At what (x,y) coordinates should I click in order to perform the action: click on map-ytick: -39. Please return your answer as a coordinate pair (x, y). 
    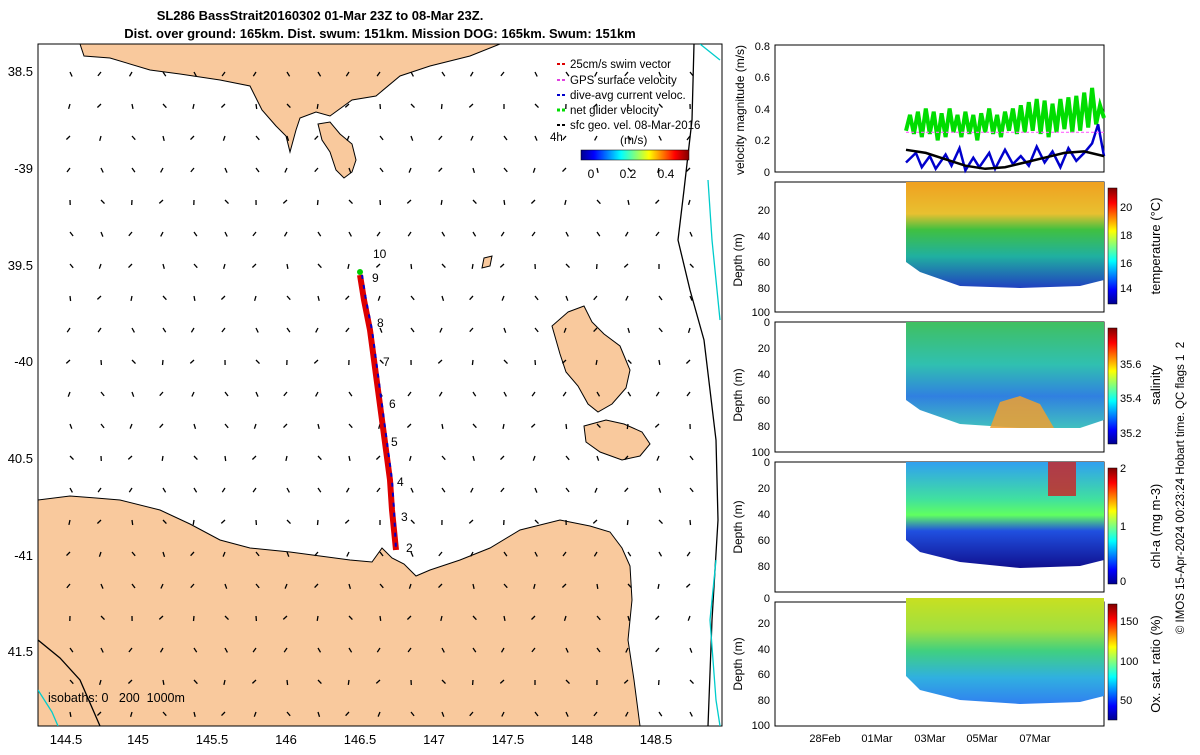
    Looking at the image, I should click on (23, 168).